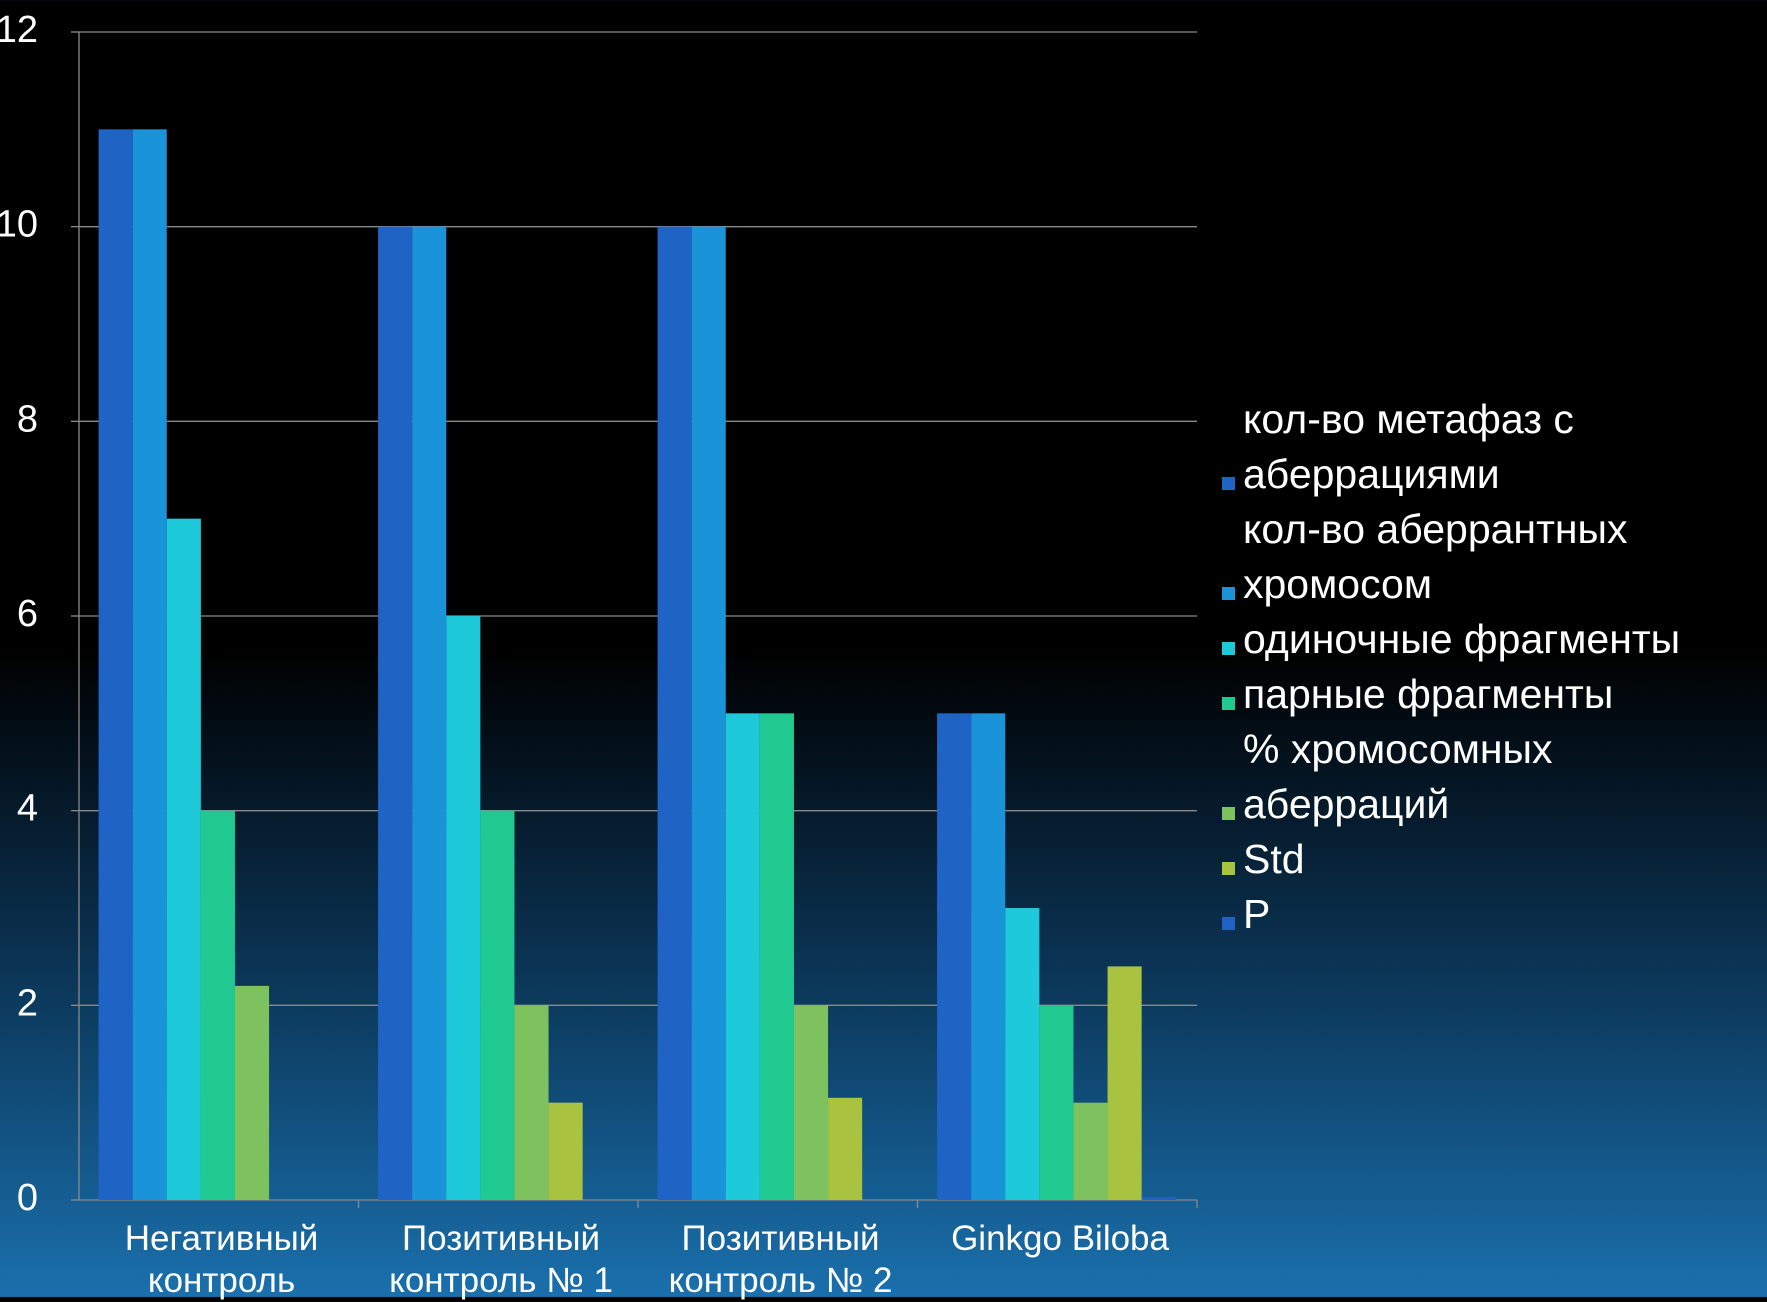 Image resolution: width=1767 pixels, height=1302 pixels. I want to click on legend-label: одиночные фрагменты, so click(1462, 639).